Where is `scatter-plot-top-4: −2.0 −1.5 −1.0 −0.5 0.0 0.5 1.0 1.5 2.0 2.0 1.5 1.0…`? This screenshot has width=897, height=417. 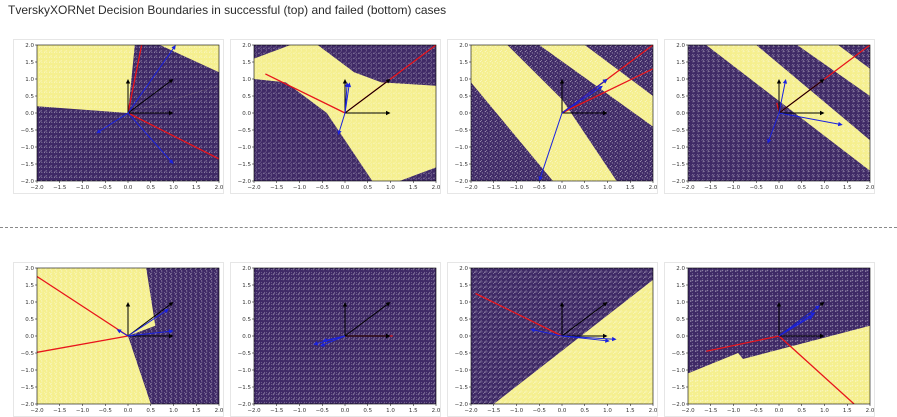
scatter-plot-top-4: −2.0 −1.5 −1.0 −0.5 0.0 0.5 1.0 1.5 2.0 2.0 1.5 1.0… is located at coordinates (773, 117).